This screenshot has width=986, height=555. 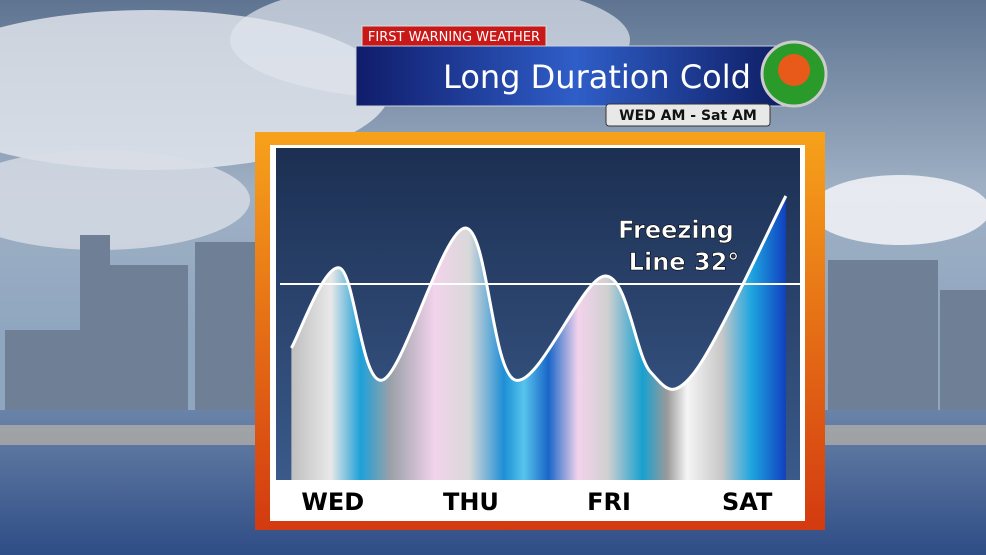 What do you see at coordinates (471, 502) in the screenshot?
I see `x-tick-label: THU` at bounding box center [471, 502].